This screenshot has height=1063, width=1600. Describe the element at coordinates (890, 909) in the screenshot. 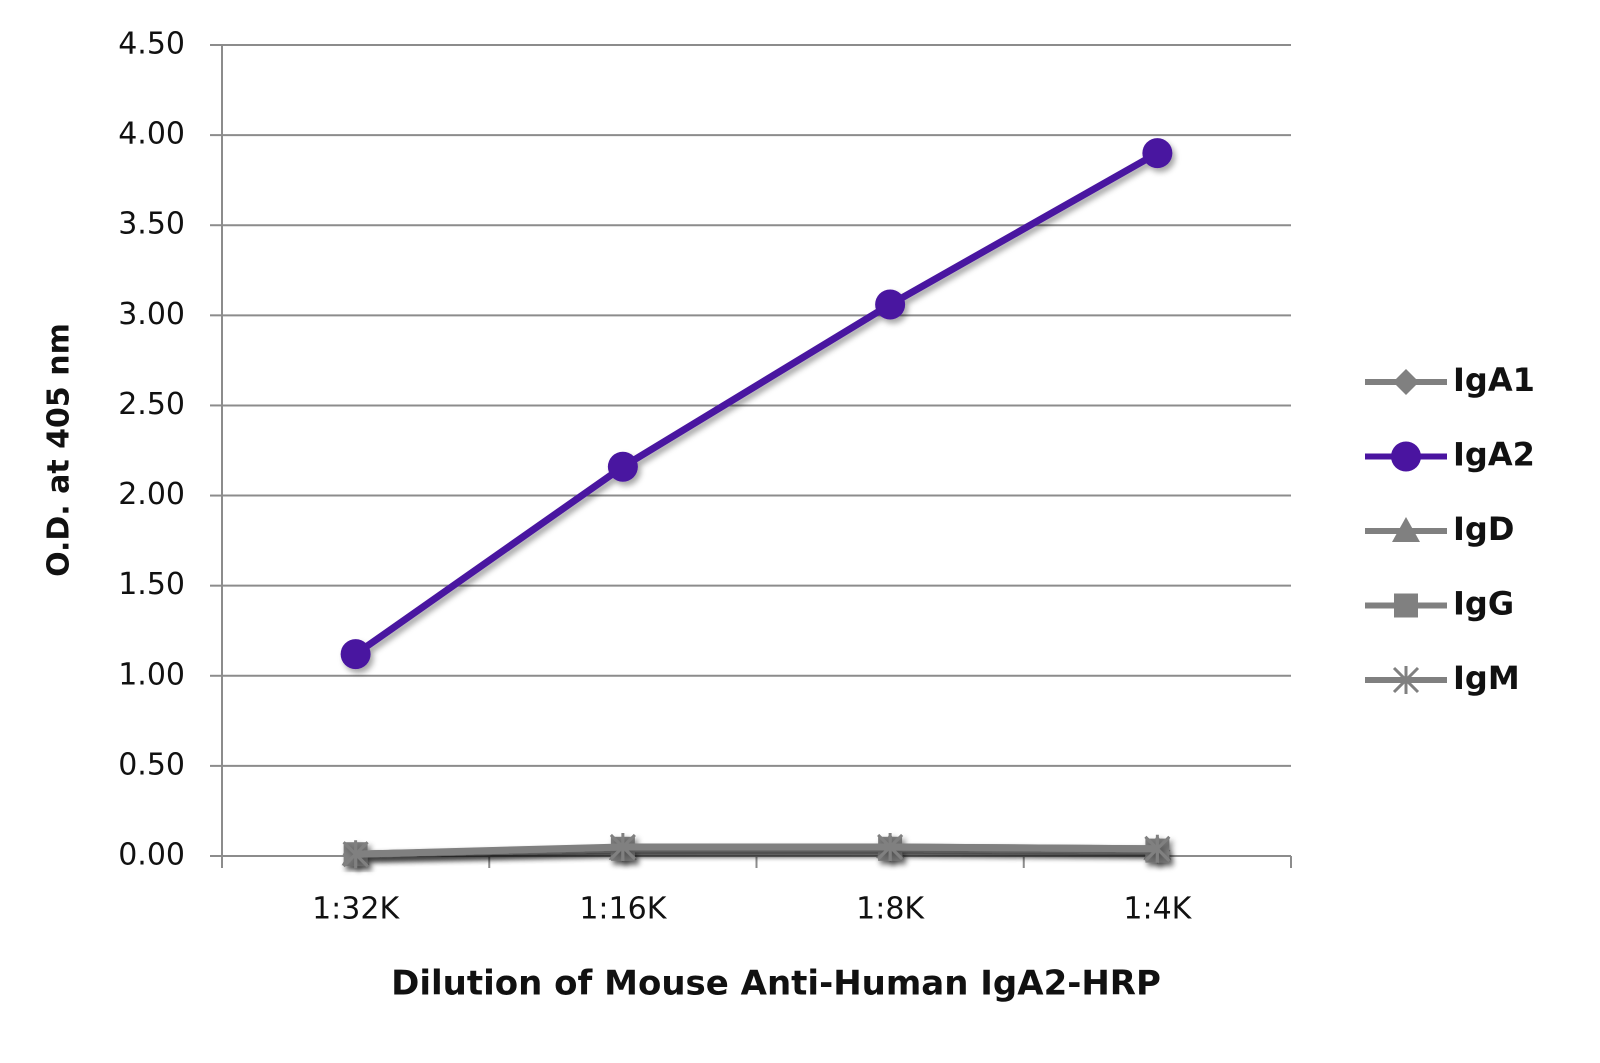

I see `x-tick-label: 1:8K` at that location.